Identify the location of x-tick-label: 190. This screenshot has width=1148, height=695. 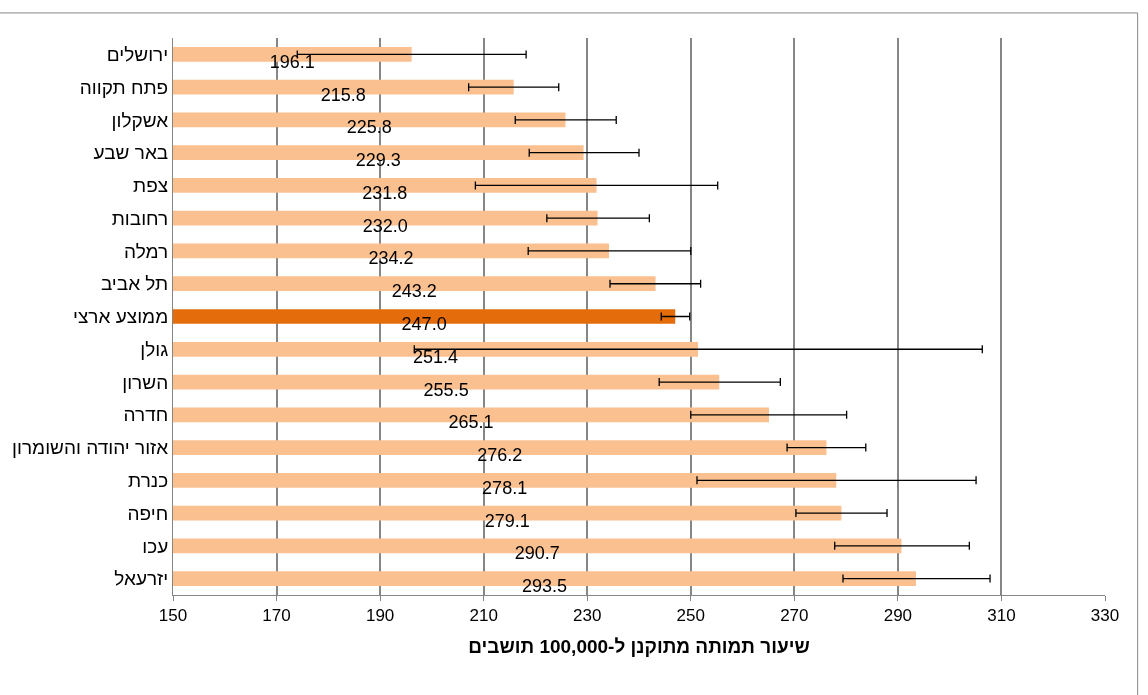
(380, 616).